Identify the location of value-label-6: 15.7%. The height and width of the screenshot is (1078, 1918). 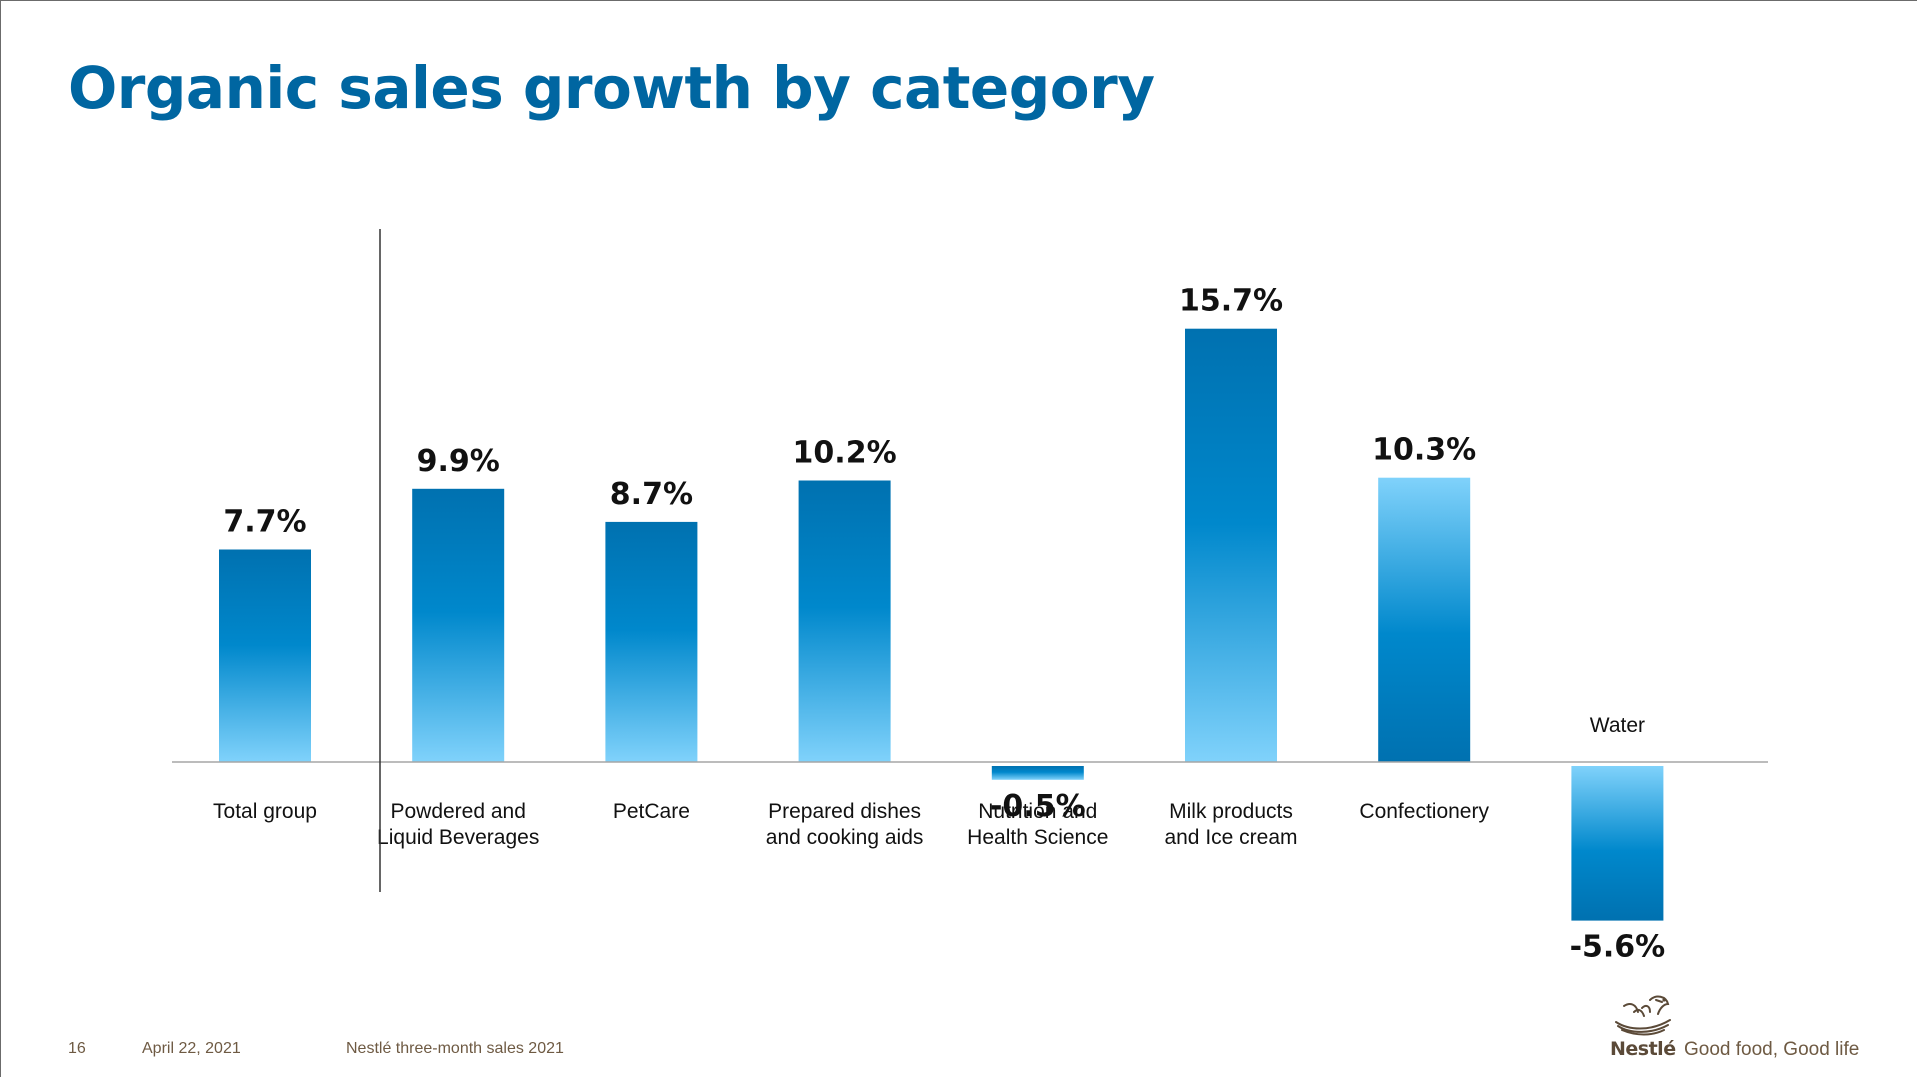
(1231, 301).